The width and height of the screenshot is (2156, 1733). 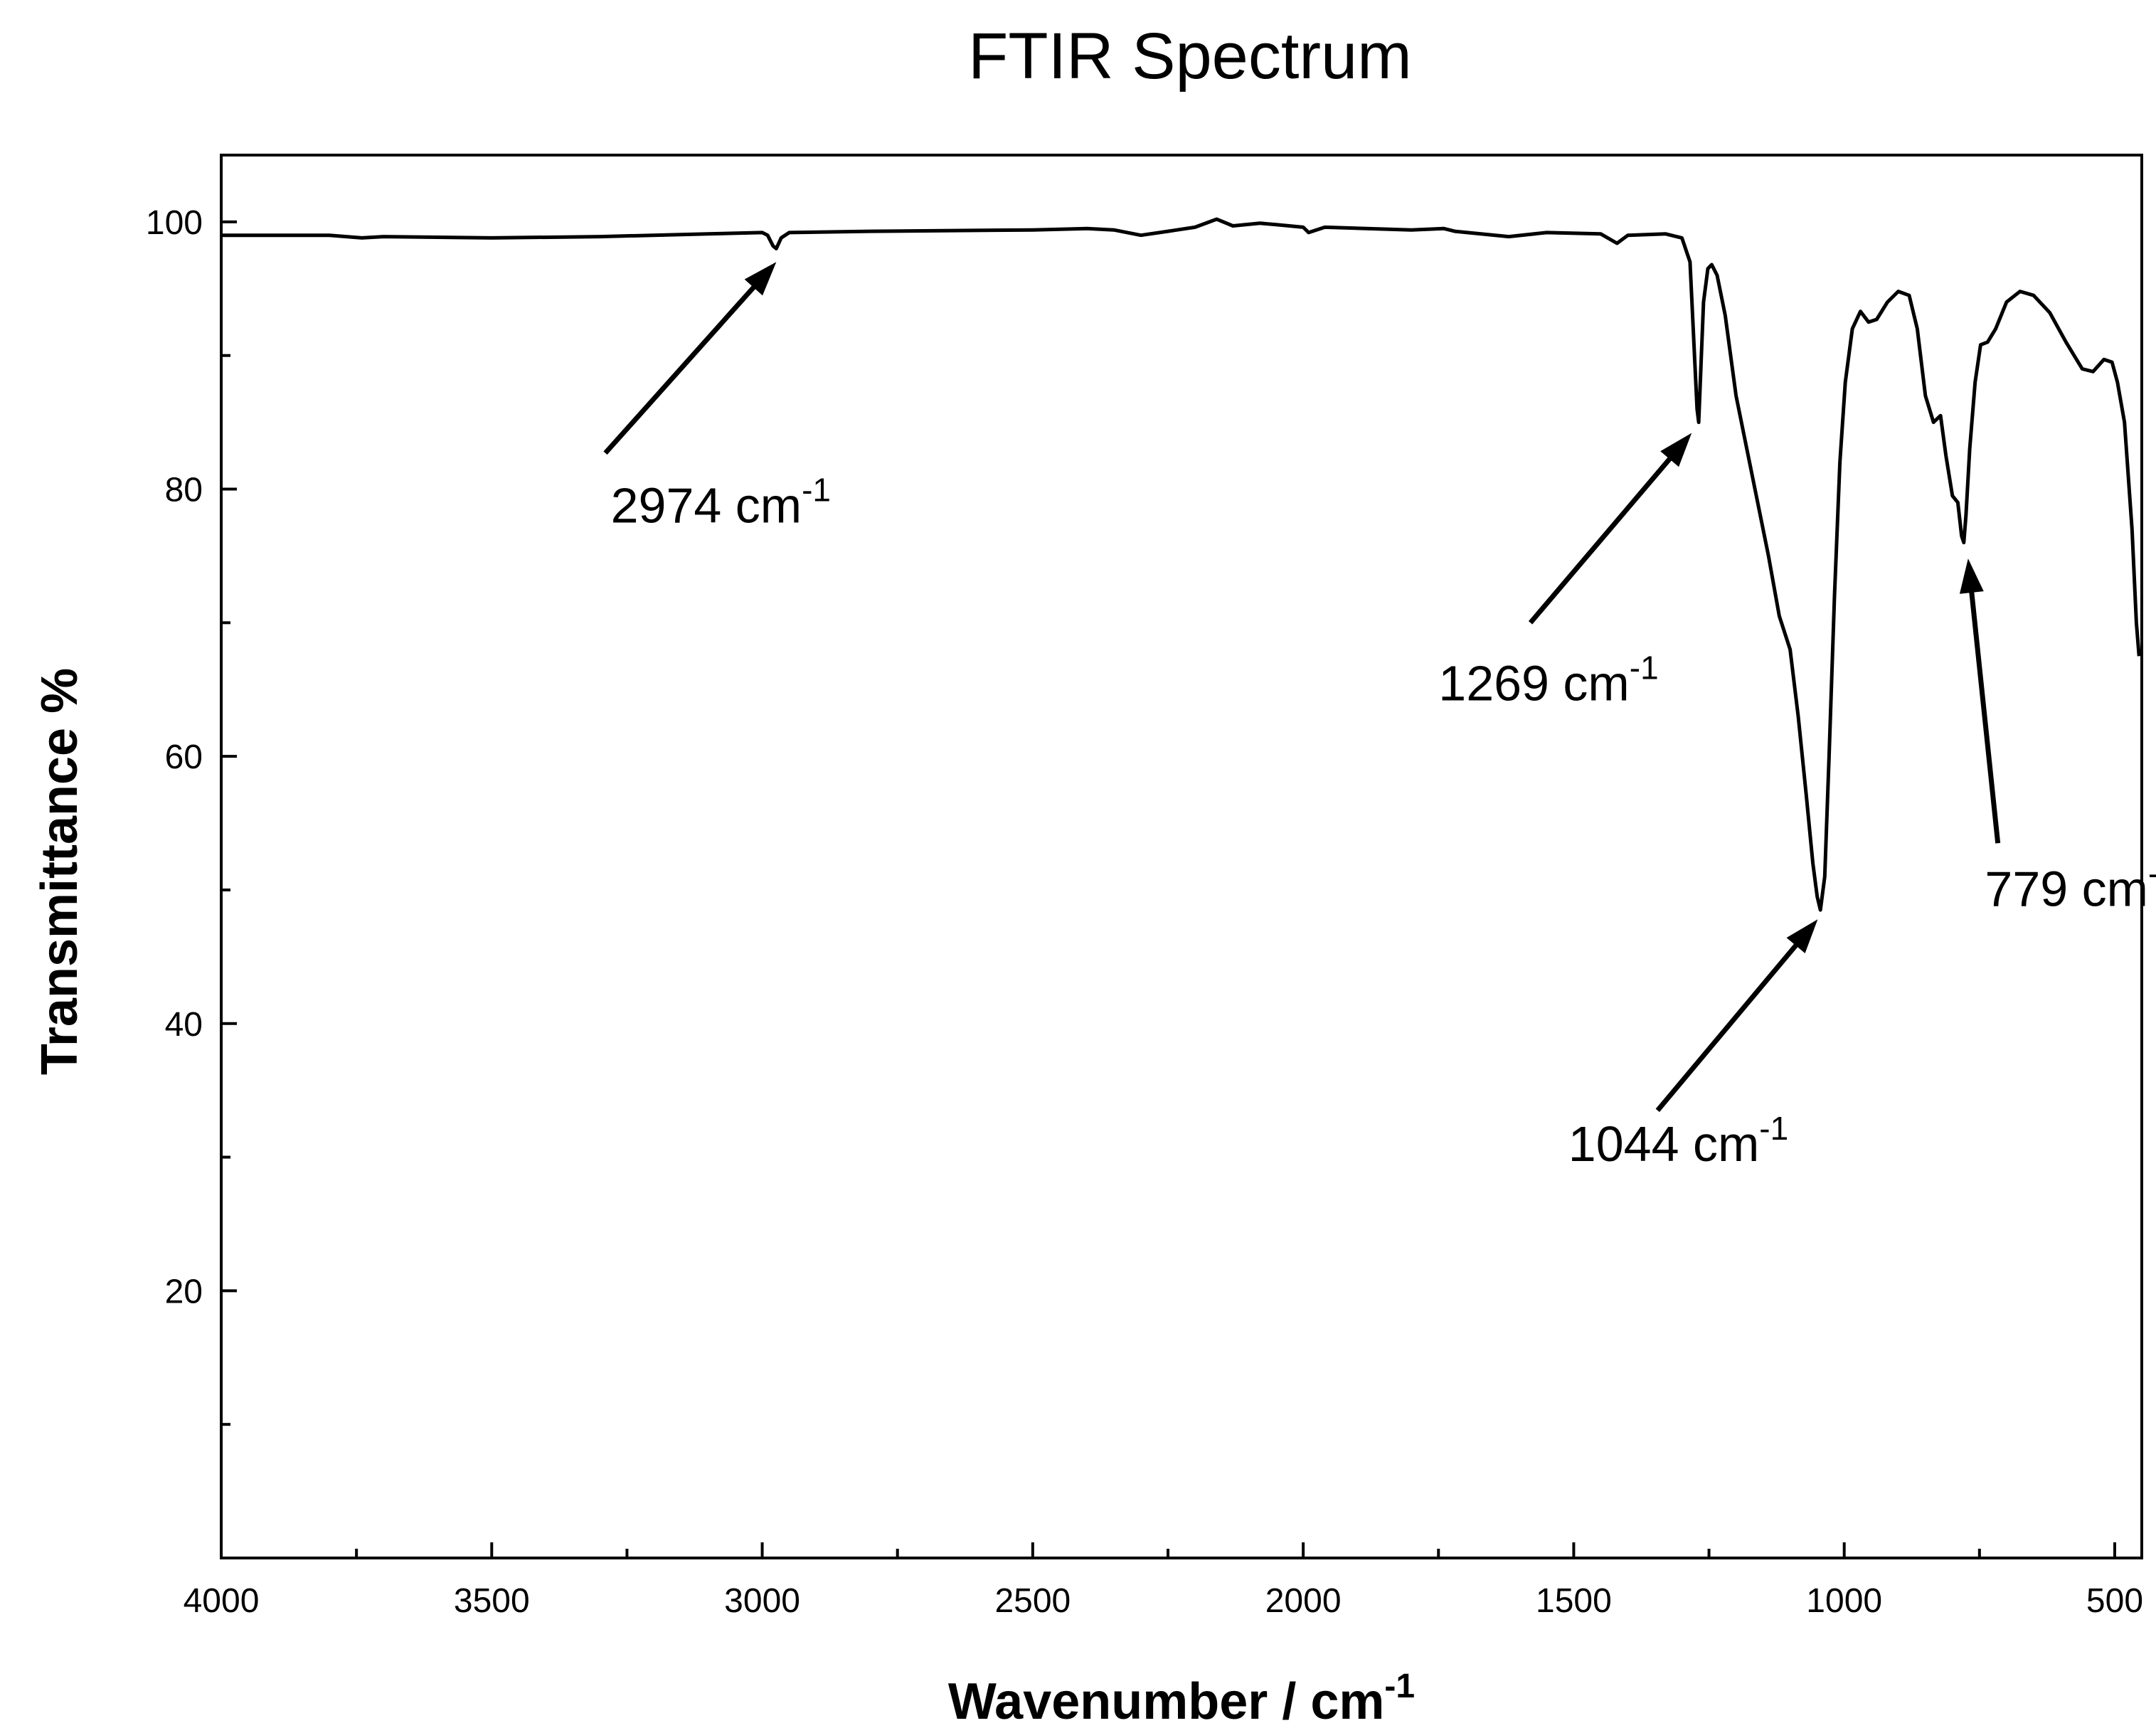 What do you see at coordinates (2057, 737) in the screenshot?
I see `annotation-779: 779 cm-1` at bounding box center [2057, 737].